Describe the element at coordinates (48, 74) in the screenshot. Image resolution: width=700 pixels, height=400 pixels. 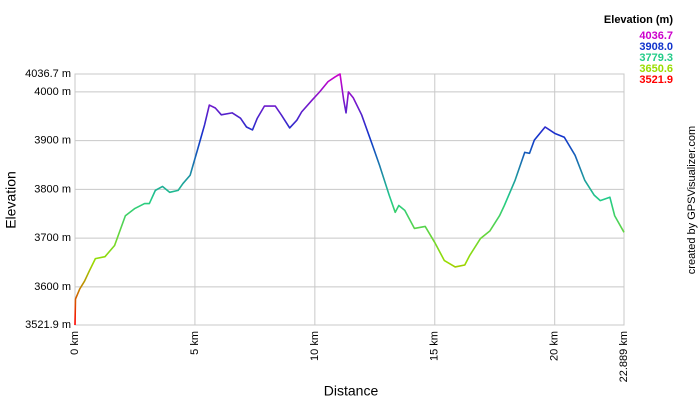
I see `y-tick-label: 4036.7 m` at that location.